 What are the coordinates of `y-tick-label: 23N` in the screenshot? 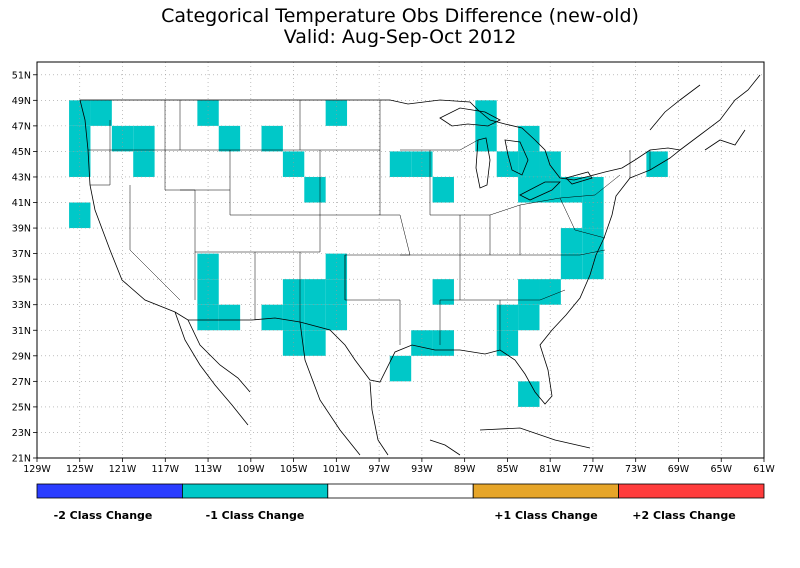 It's located at (21, 433).